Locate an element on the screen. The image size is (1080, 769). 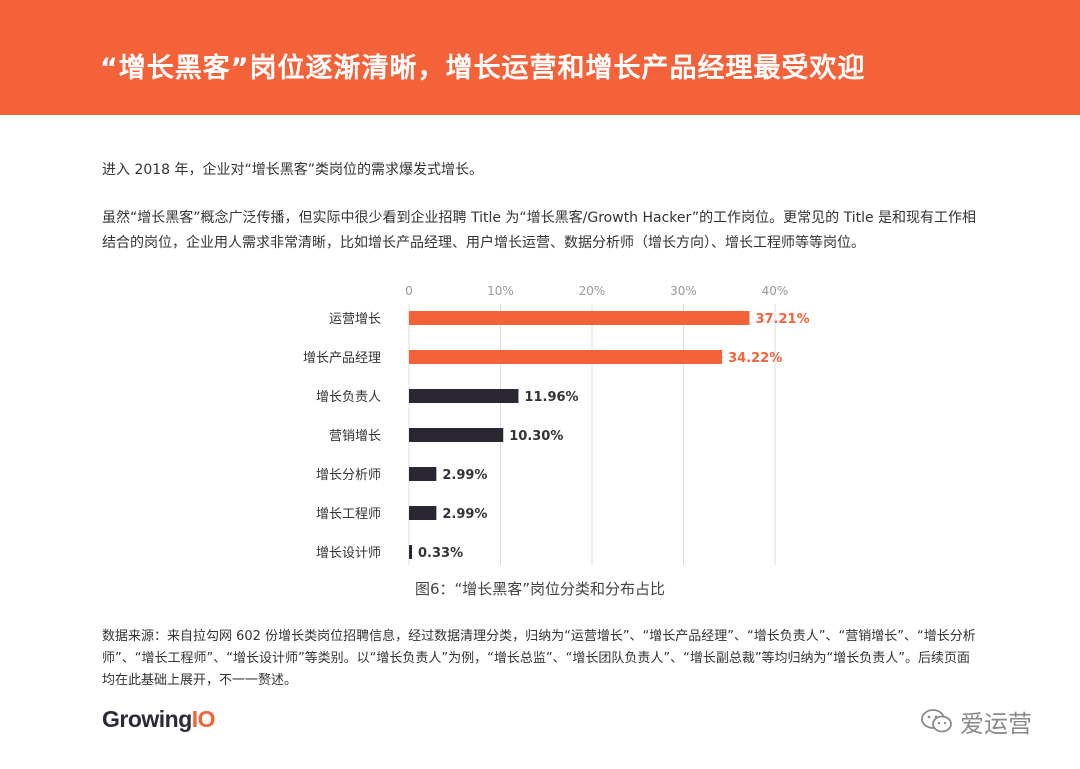
category-label: 增长分析师 is located at coordinates (348, 475).